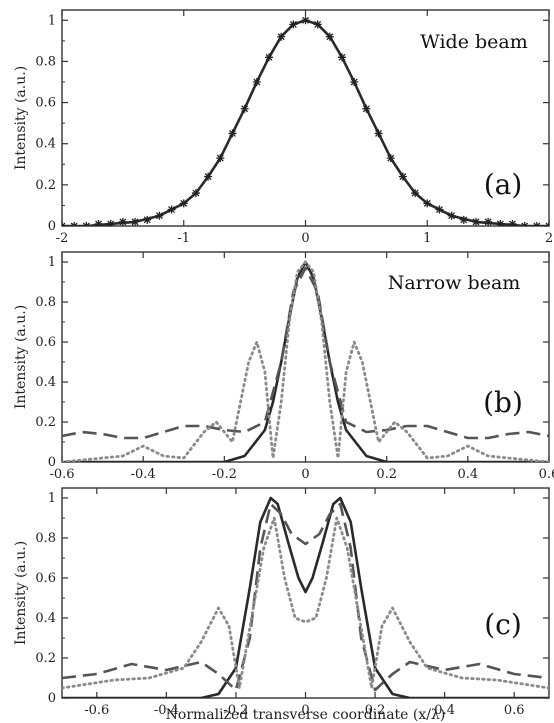 This screenshot has width=554, height=723. What do you see at coordinates (473, 42) in the screenshot?
I see `panel-annotation: Wide beam` at bounding box center [473, 42].